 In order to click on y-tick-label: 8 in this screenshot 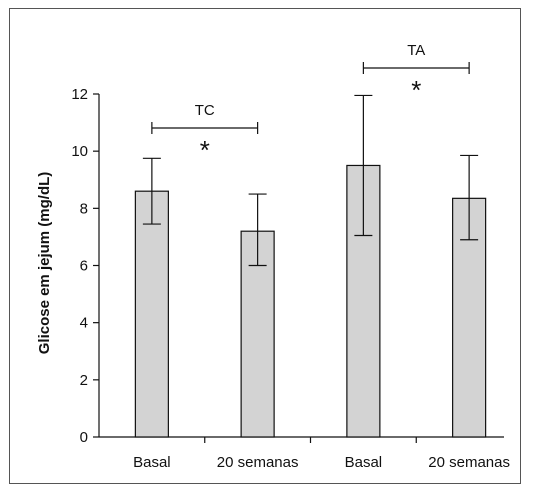, I will do `click(84, 208)`.